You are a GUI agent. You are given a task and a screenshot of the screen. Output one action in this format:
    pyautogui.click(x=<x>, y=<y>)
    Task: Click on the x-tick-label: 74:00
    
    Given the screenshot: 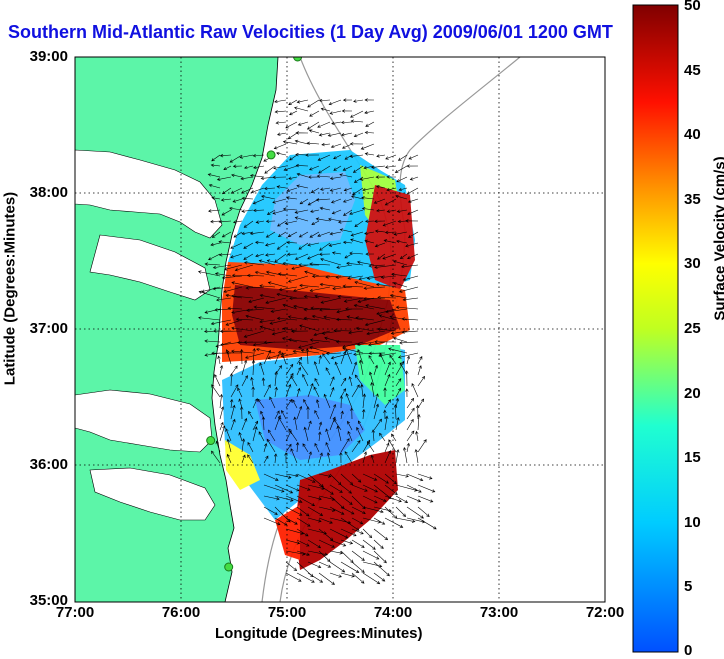 What is the action you would take?
    pyautogui.click(x=393, y=612)
    